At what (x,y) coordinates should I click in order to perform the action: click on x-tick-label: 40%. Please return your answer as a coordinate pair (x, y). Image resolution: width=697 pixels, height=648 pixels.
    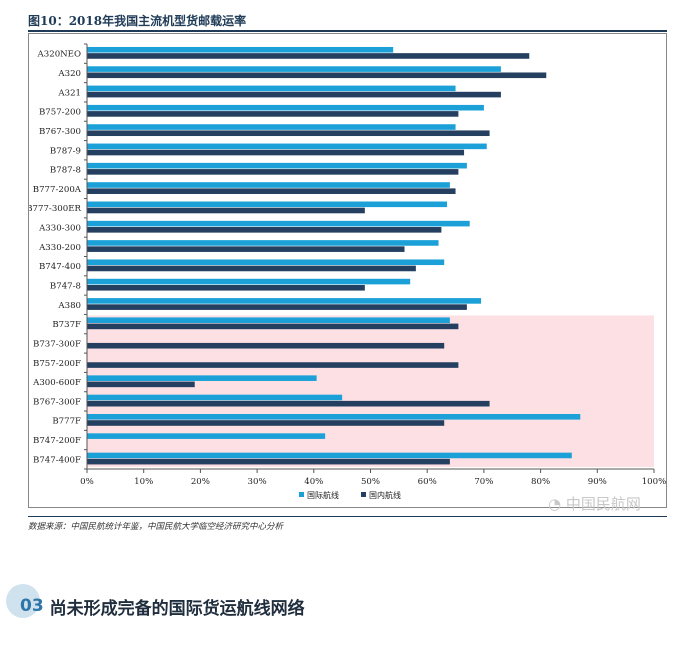
    Looking at the image, I should click on (313, 482).